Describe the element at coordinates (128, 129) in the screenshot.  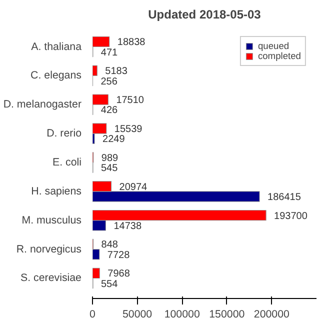
I see `data-label: 15539` at that location.